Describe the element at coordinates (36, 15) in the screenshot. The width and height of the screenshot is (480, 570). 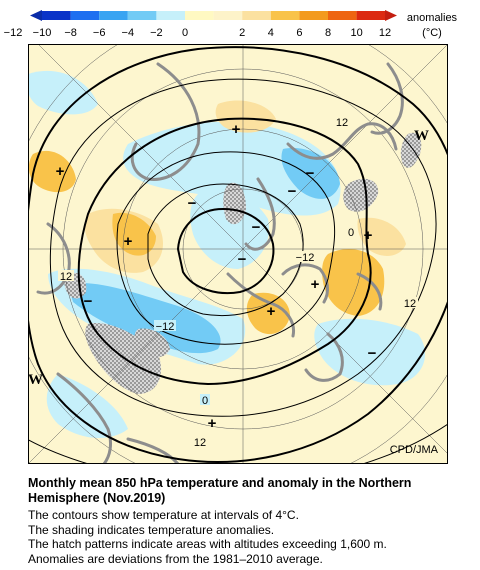
I see `colorbar-left-arrow` at that location.